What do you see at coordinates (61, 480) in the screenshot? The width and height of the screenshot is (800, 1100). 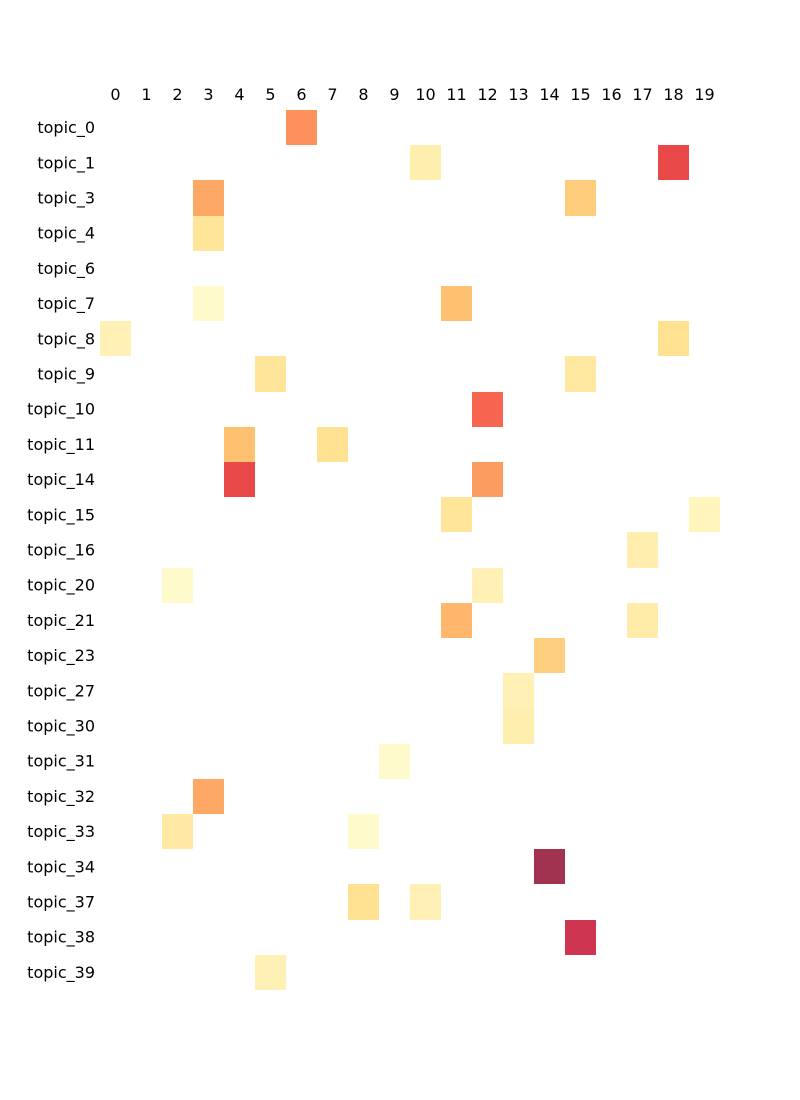 I see `y-tick-label-topic_14: topic_14` at bounding box center [61, 480].